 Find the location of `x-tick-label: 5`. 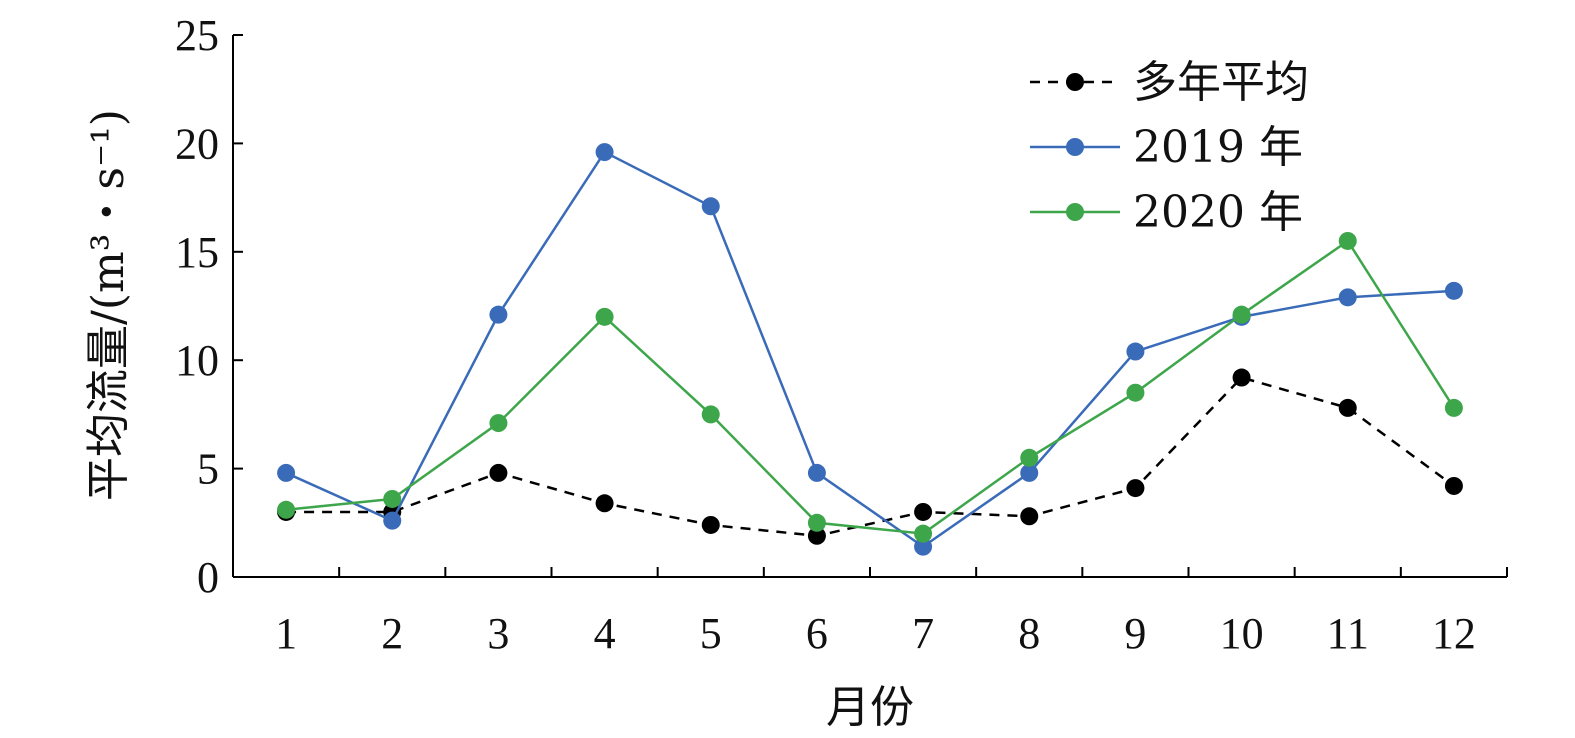

x-tick-label: 5 is located at coordinates (711, 633).